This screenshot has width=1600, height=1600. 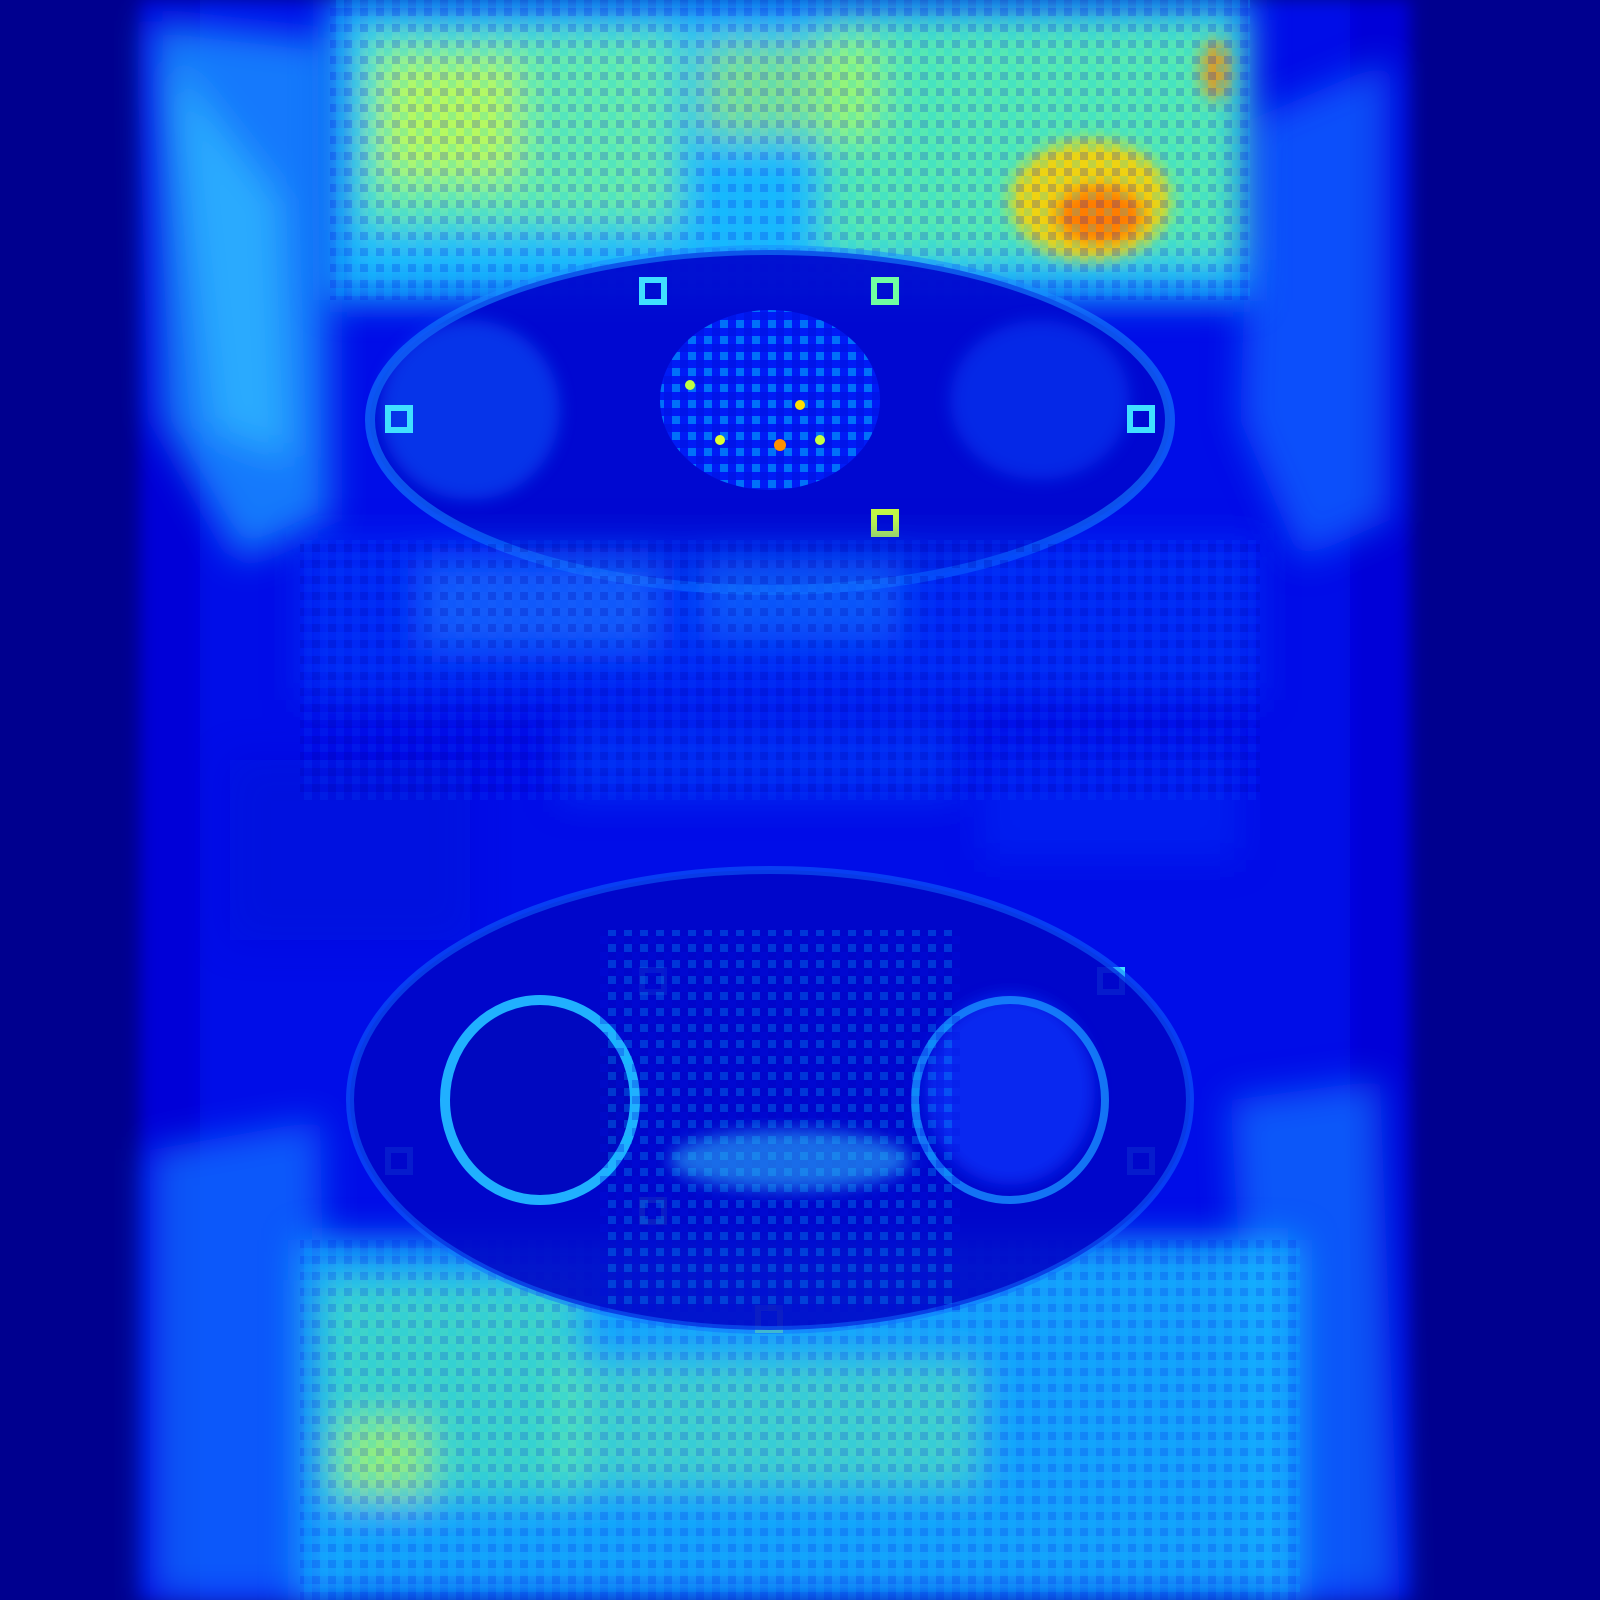 What do you see at coordinates (240, 290) in the screenshot?
I see `left-flank` at bounding box center [240, 290].